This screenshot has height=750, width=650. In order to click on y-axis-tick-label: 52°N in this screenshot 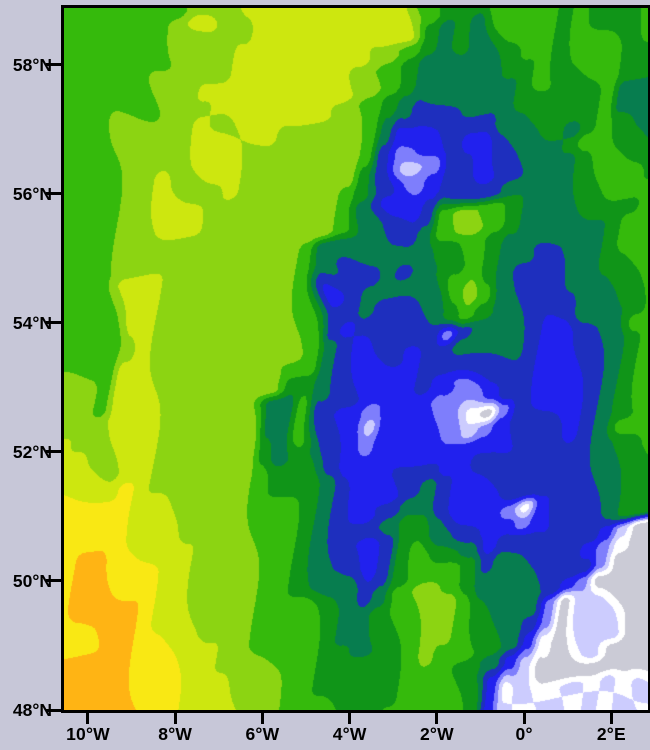, I will do `click(32, 451)`.